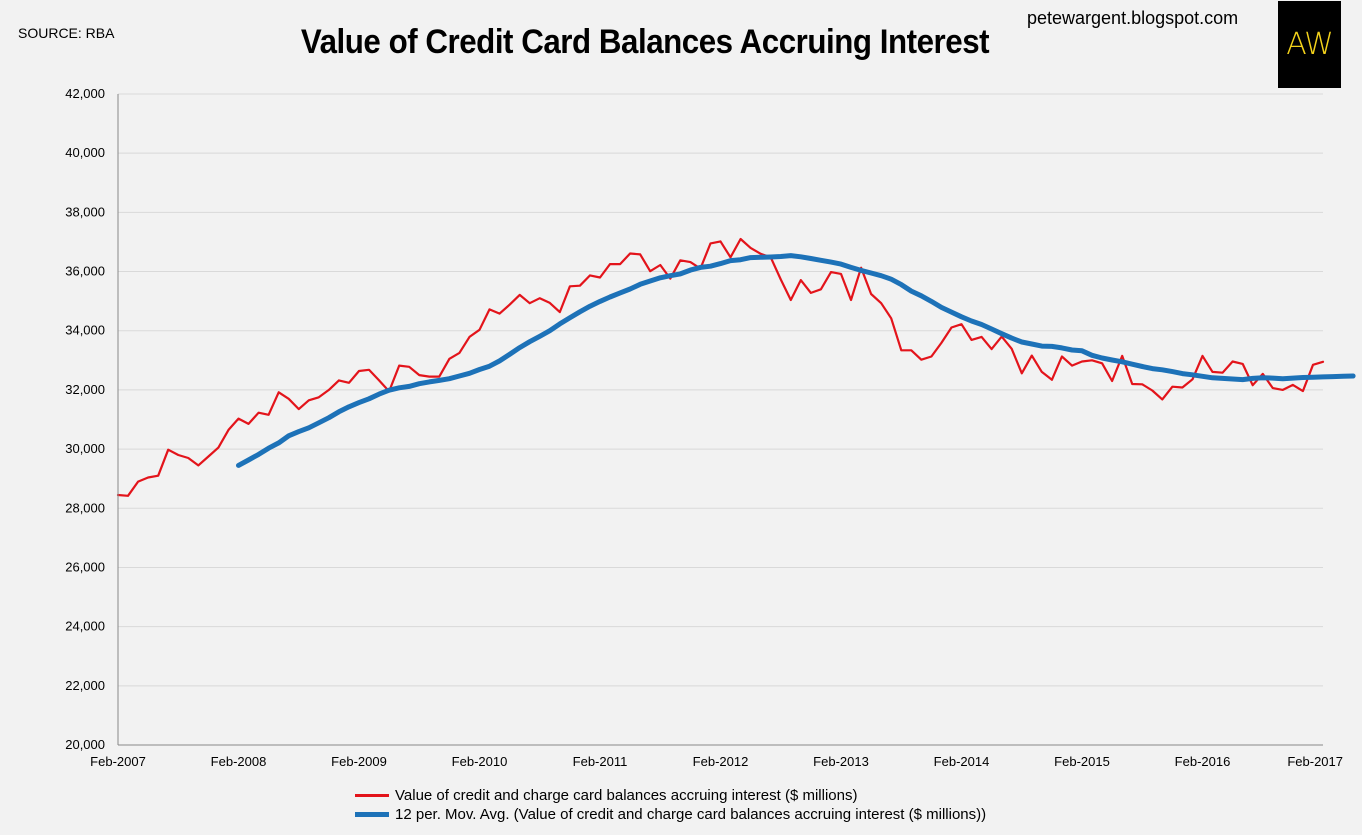  Describe the element at coordinates (962, 761) in the screenshot. I see `x-tick-label: Feb-2014` at that location.